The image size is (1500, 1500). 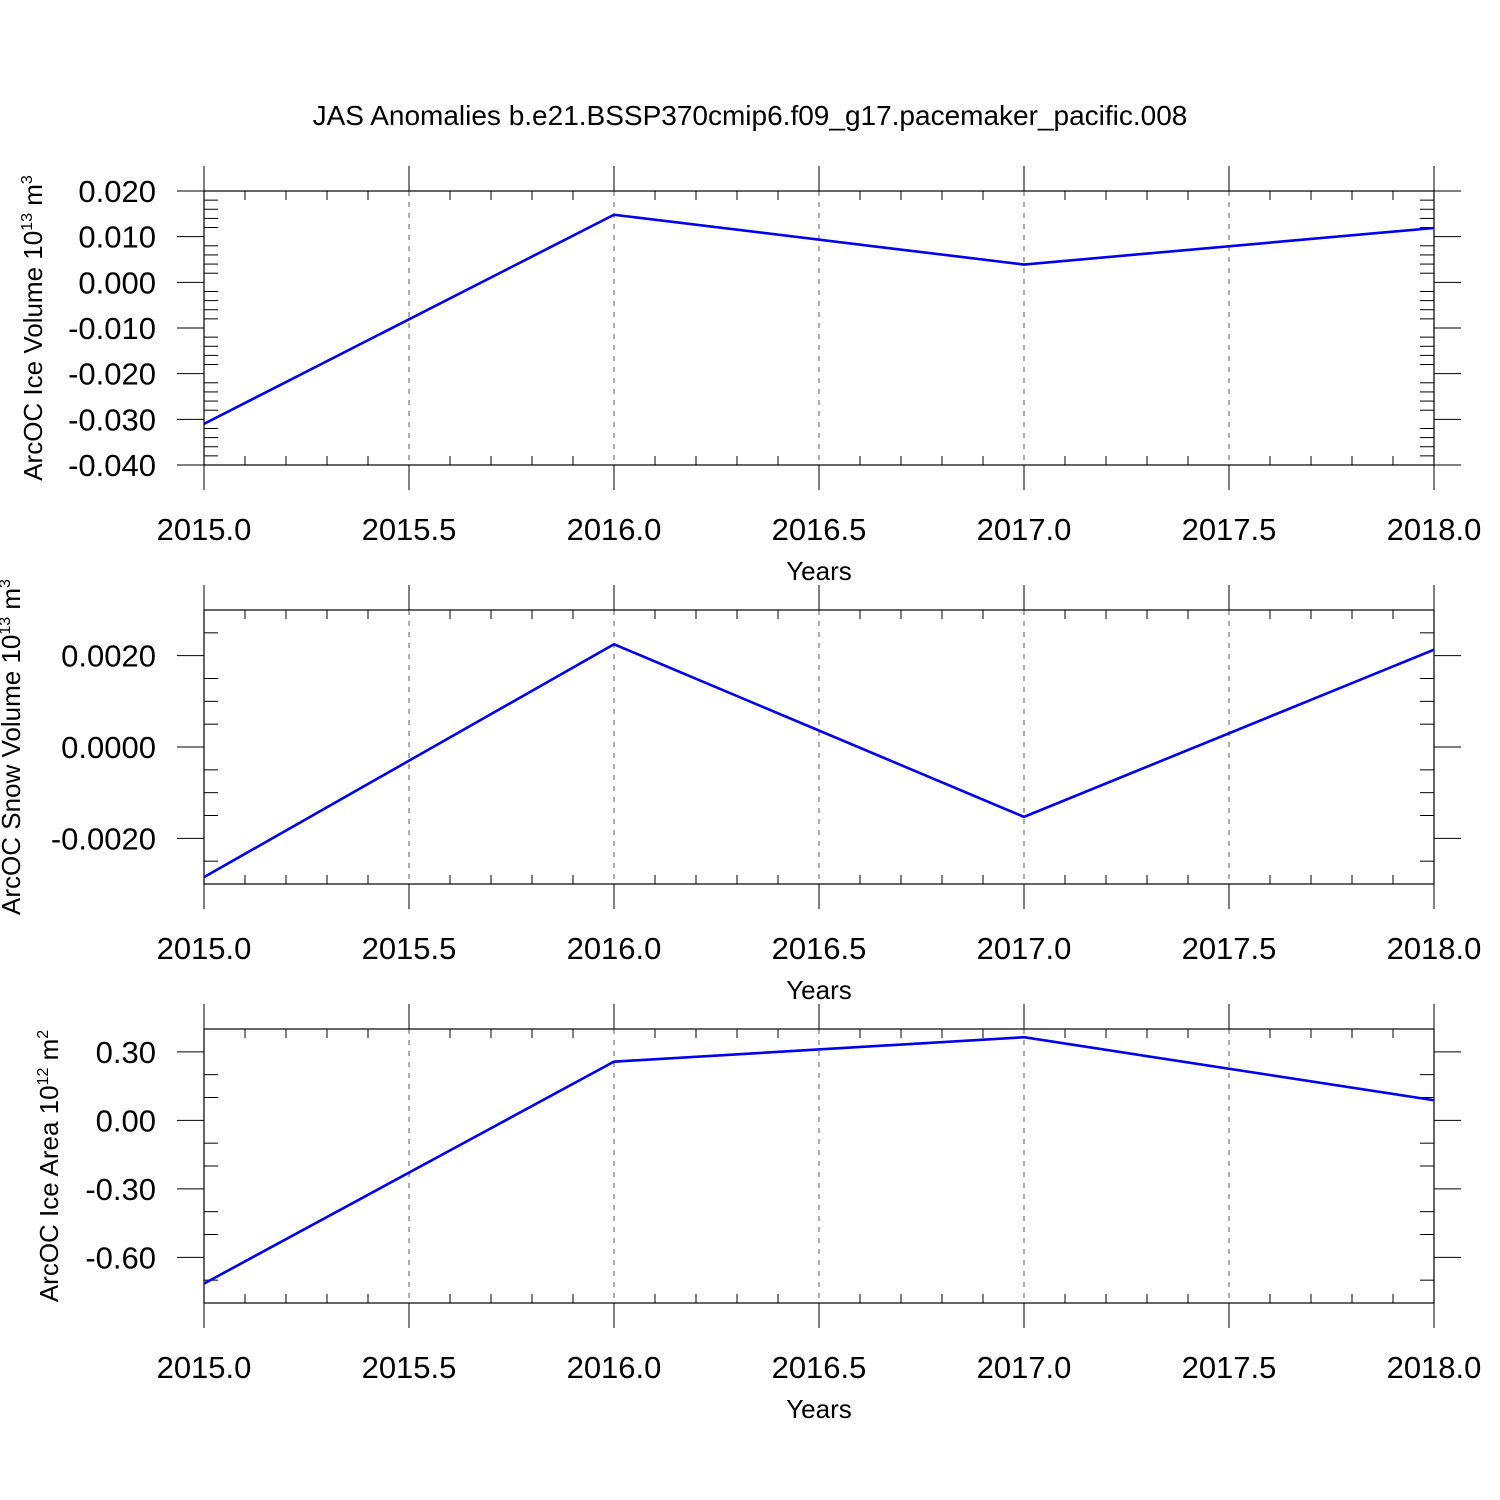 I want to click on y-tick-label: 0.00, so click(x=126, y=1120).